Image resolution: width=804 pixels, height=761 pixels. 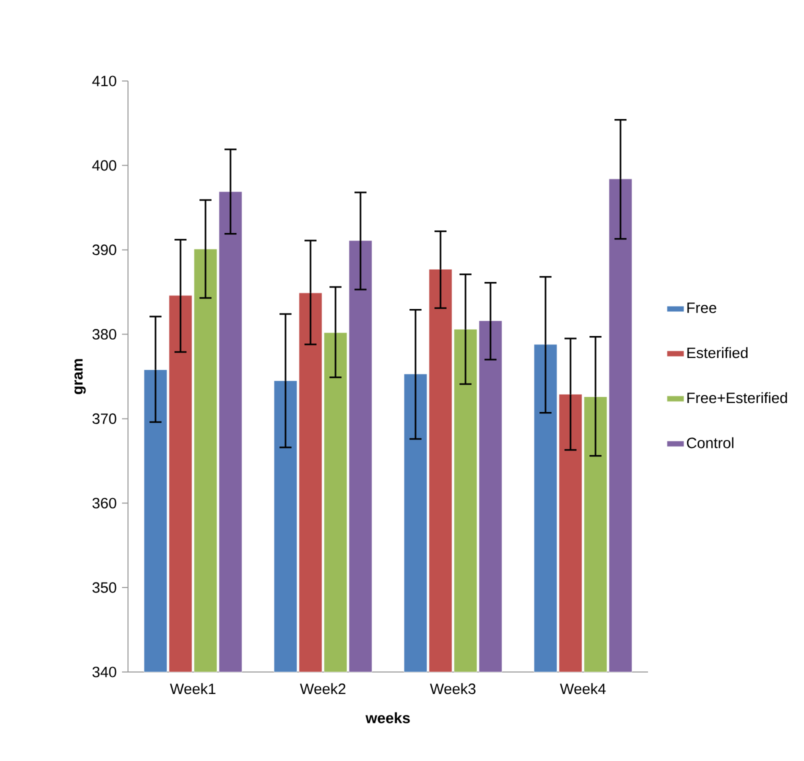 I want to click on x-tick-label: Week2, so click(x=323, y=688).